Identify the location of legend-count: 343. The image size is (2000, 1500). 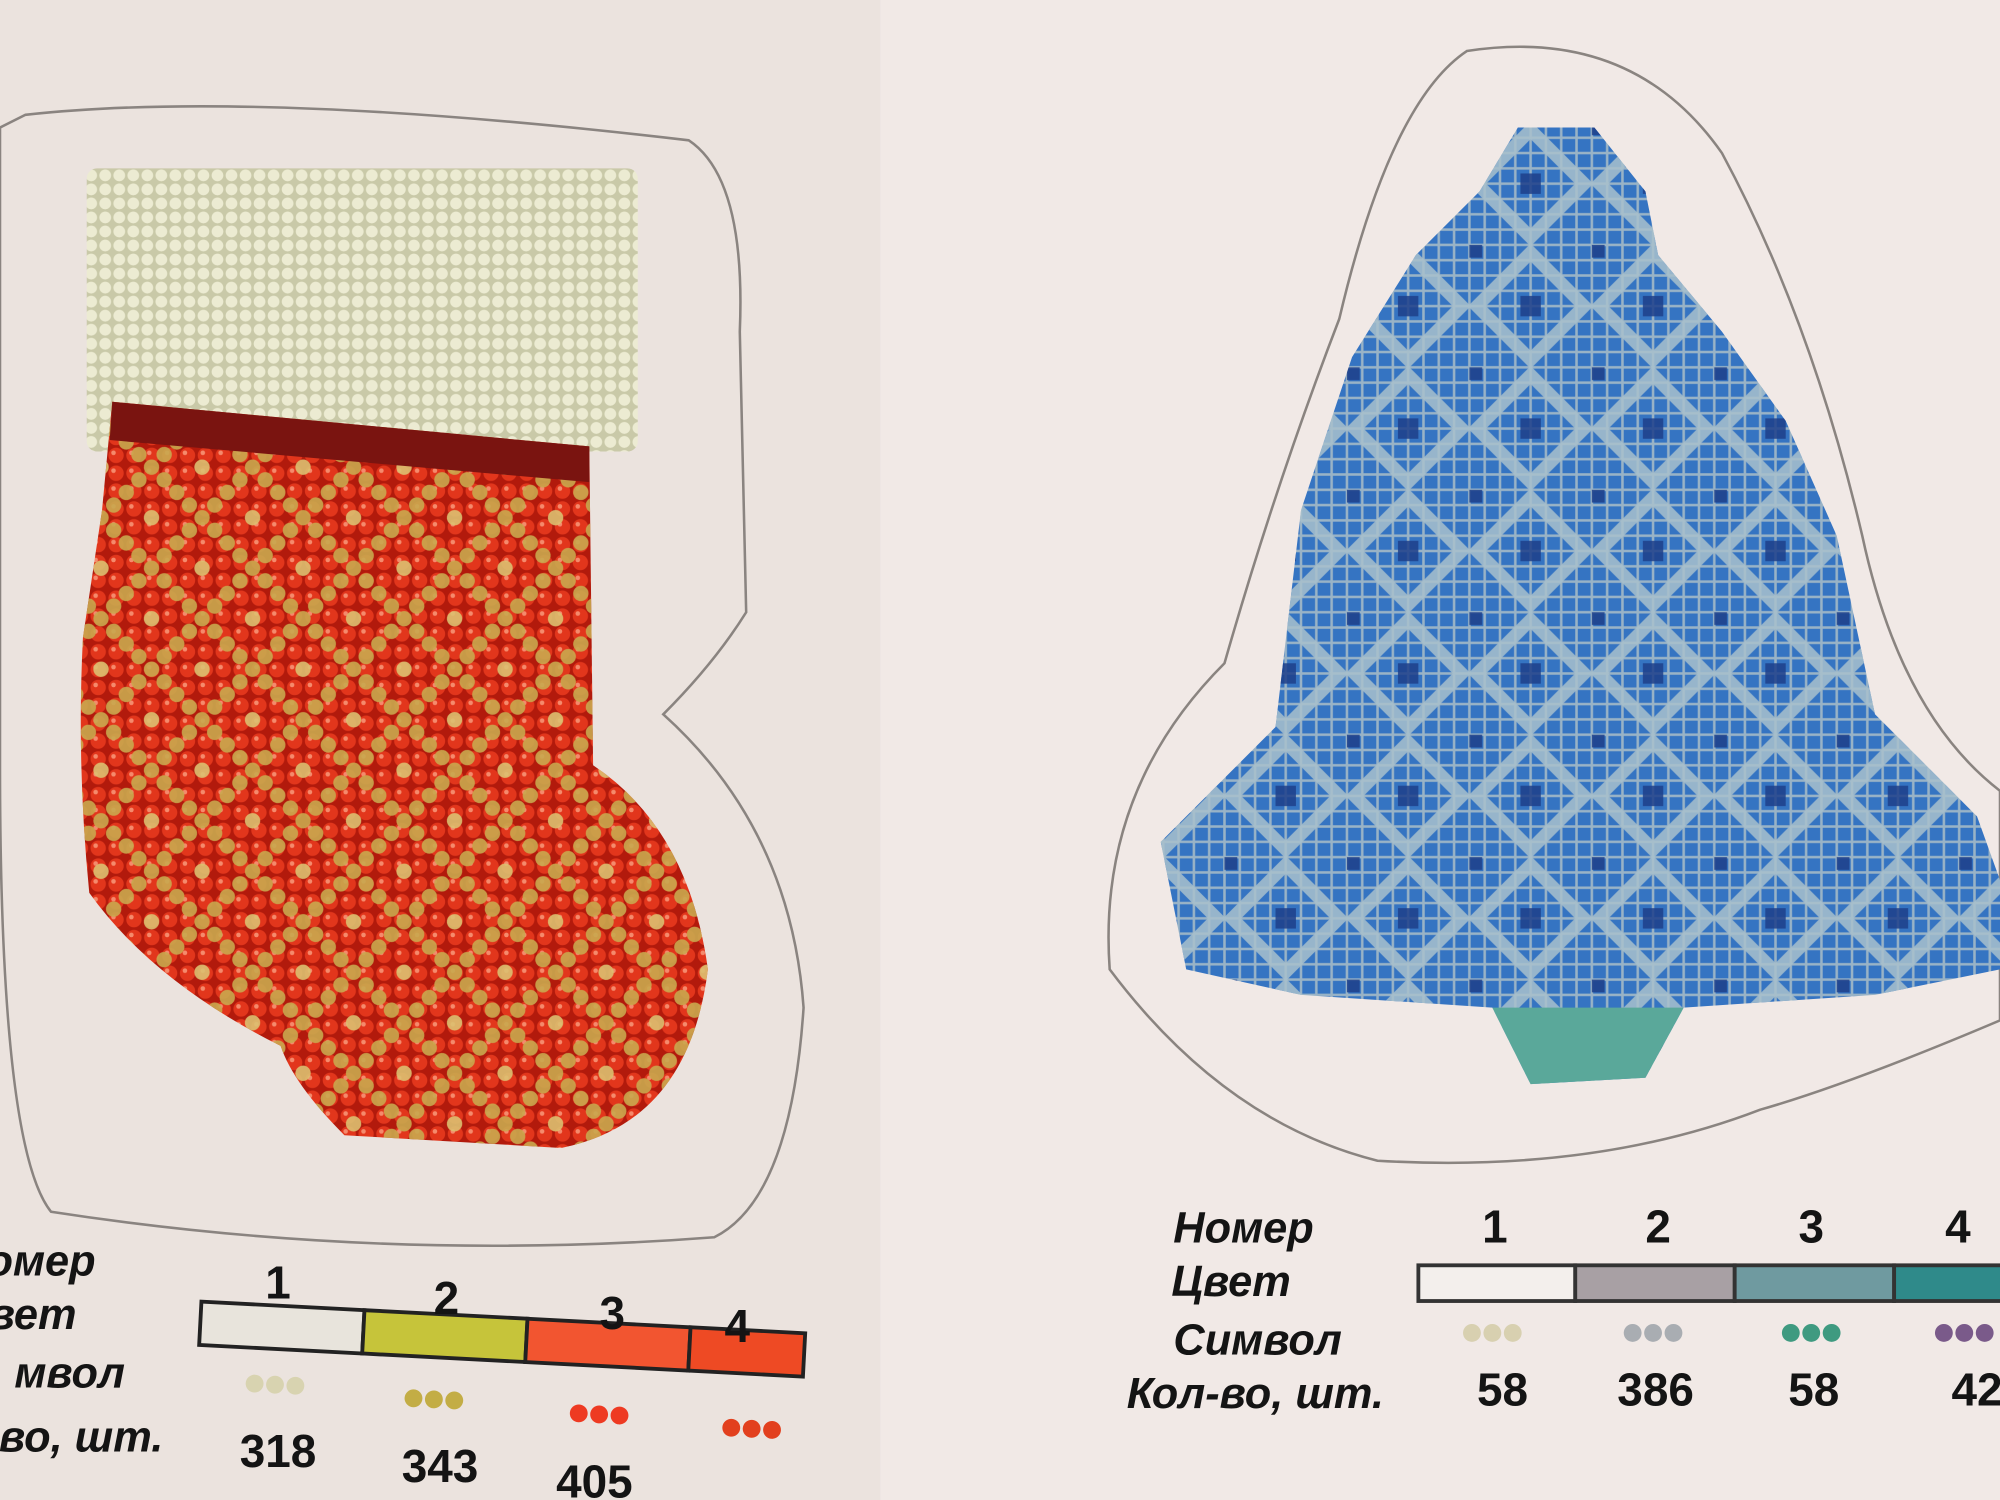
(440, 1466).